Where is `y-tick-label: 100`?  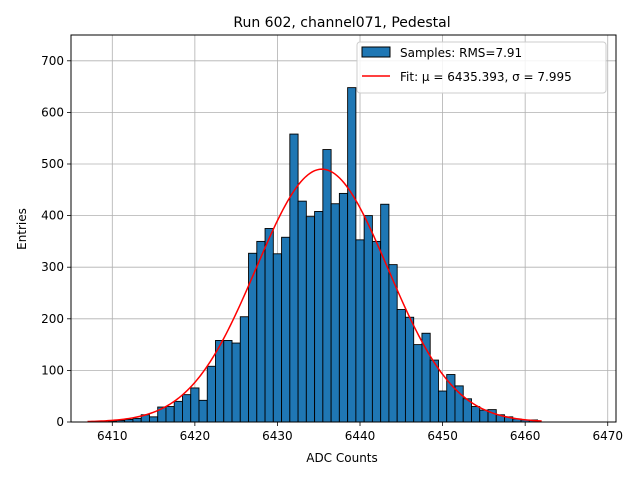 y-tick-label: 100 is located at coordinates (52, 370).